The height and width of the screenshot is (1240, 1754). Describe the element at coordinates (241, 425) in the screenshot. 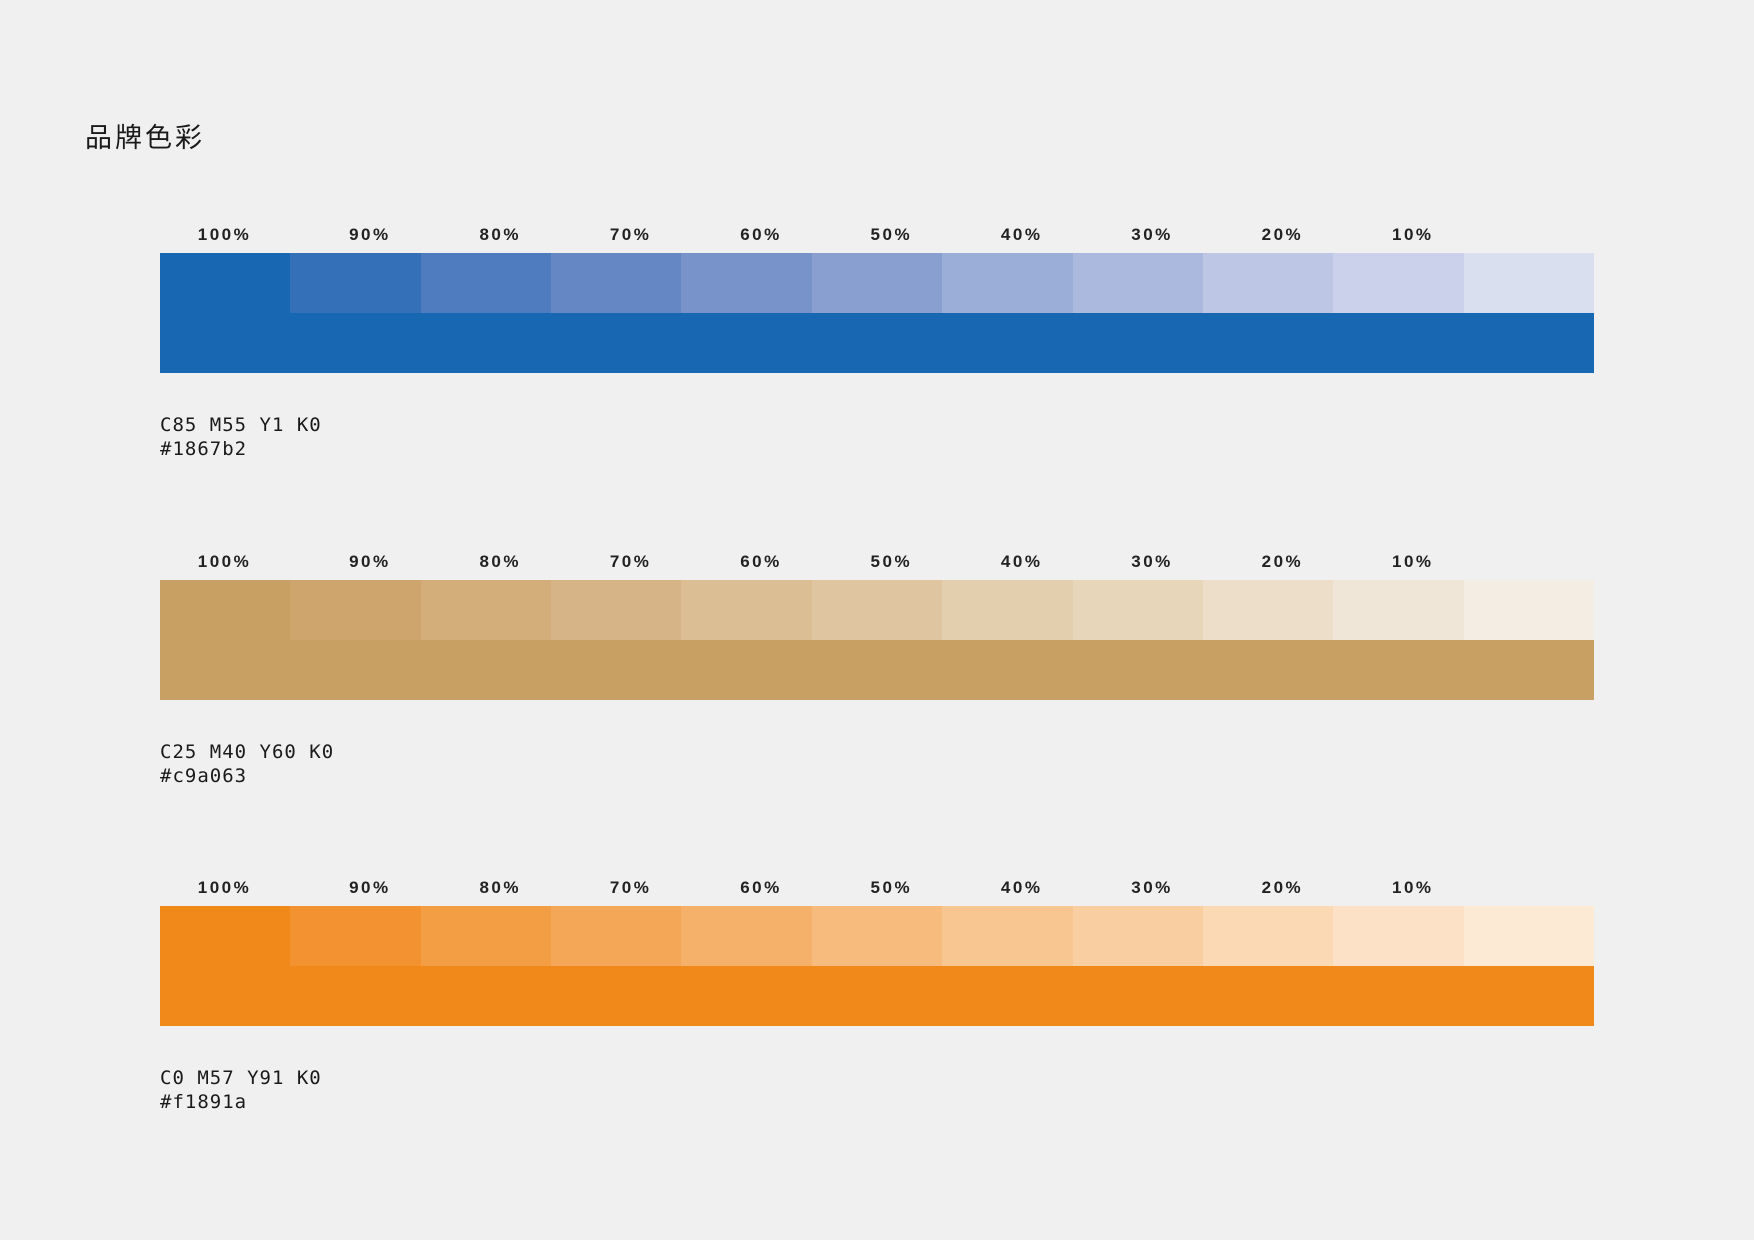

I see `cmyk-value: C85 M55 Y1 K0` at that location.